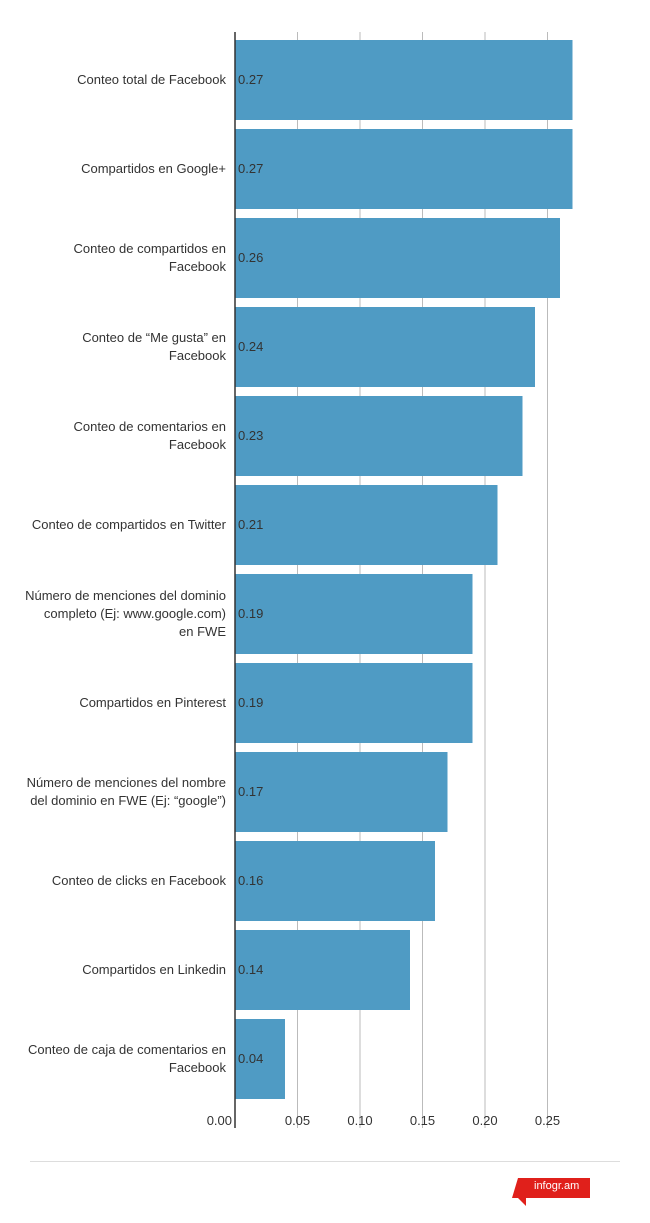 This screenshot has width=650, height=1223. Describe the element at coordinates (250, 613) in the screenshot. I see `bar-value-label-6: 0.19` at that location.